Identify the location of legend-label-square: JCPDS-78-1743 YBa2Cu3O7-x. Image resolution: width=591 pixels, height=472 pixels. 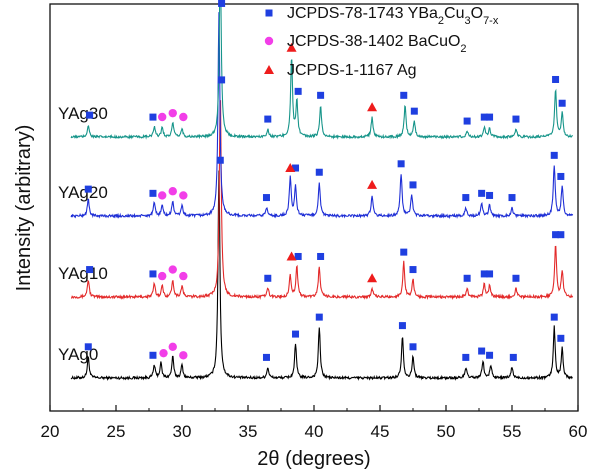
(393, 16).